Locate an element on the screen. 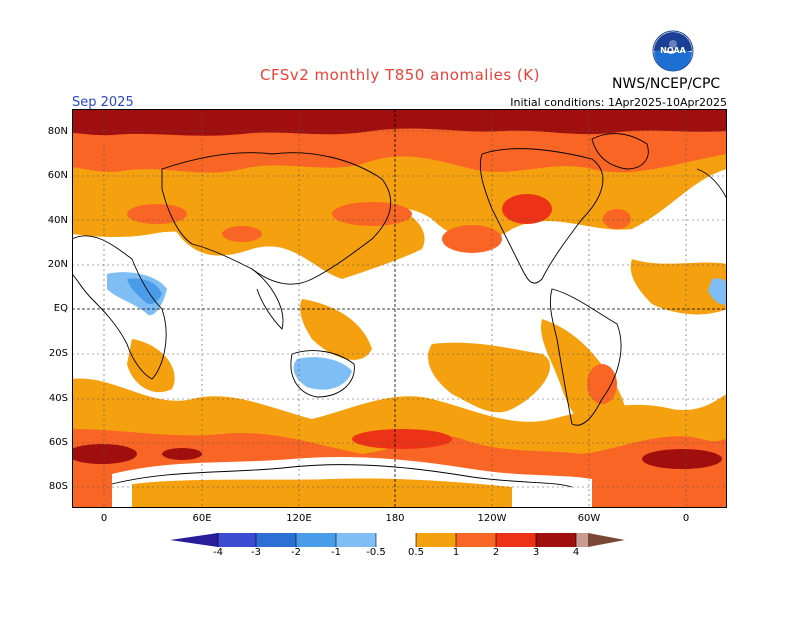 This screenshot has width=800, height=618. legend-swatch-neutral is located at coordinates (396, 540).